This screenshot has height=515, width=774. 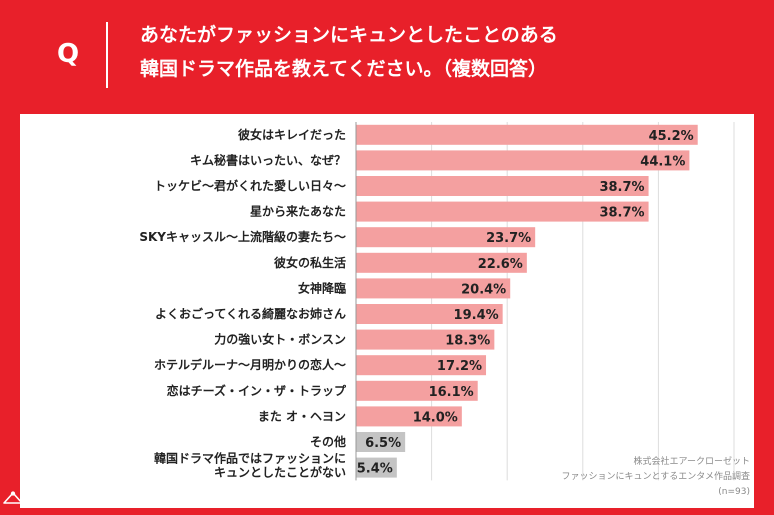 I want to click on tick-label: その他, so click(x=328, y=441).